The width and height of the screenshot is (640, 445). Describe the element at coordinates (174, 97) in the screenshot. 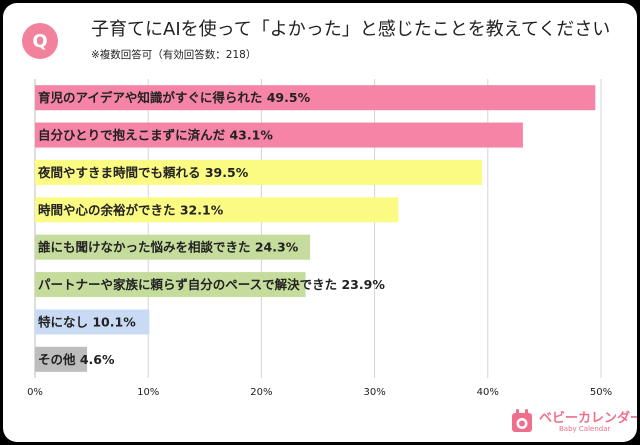

I see `bar-label: 育児のアイデアや知識がすぐに得られた 49.5%` at that location.